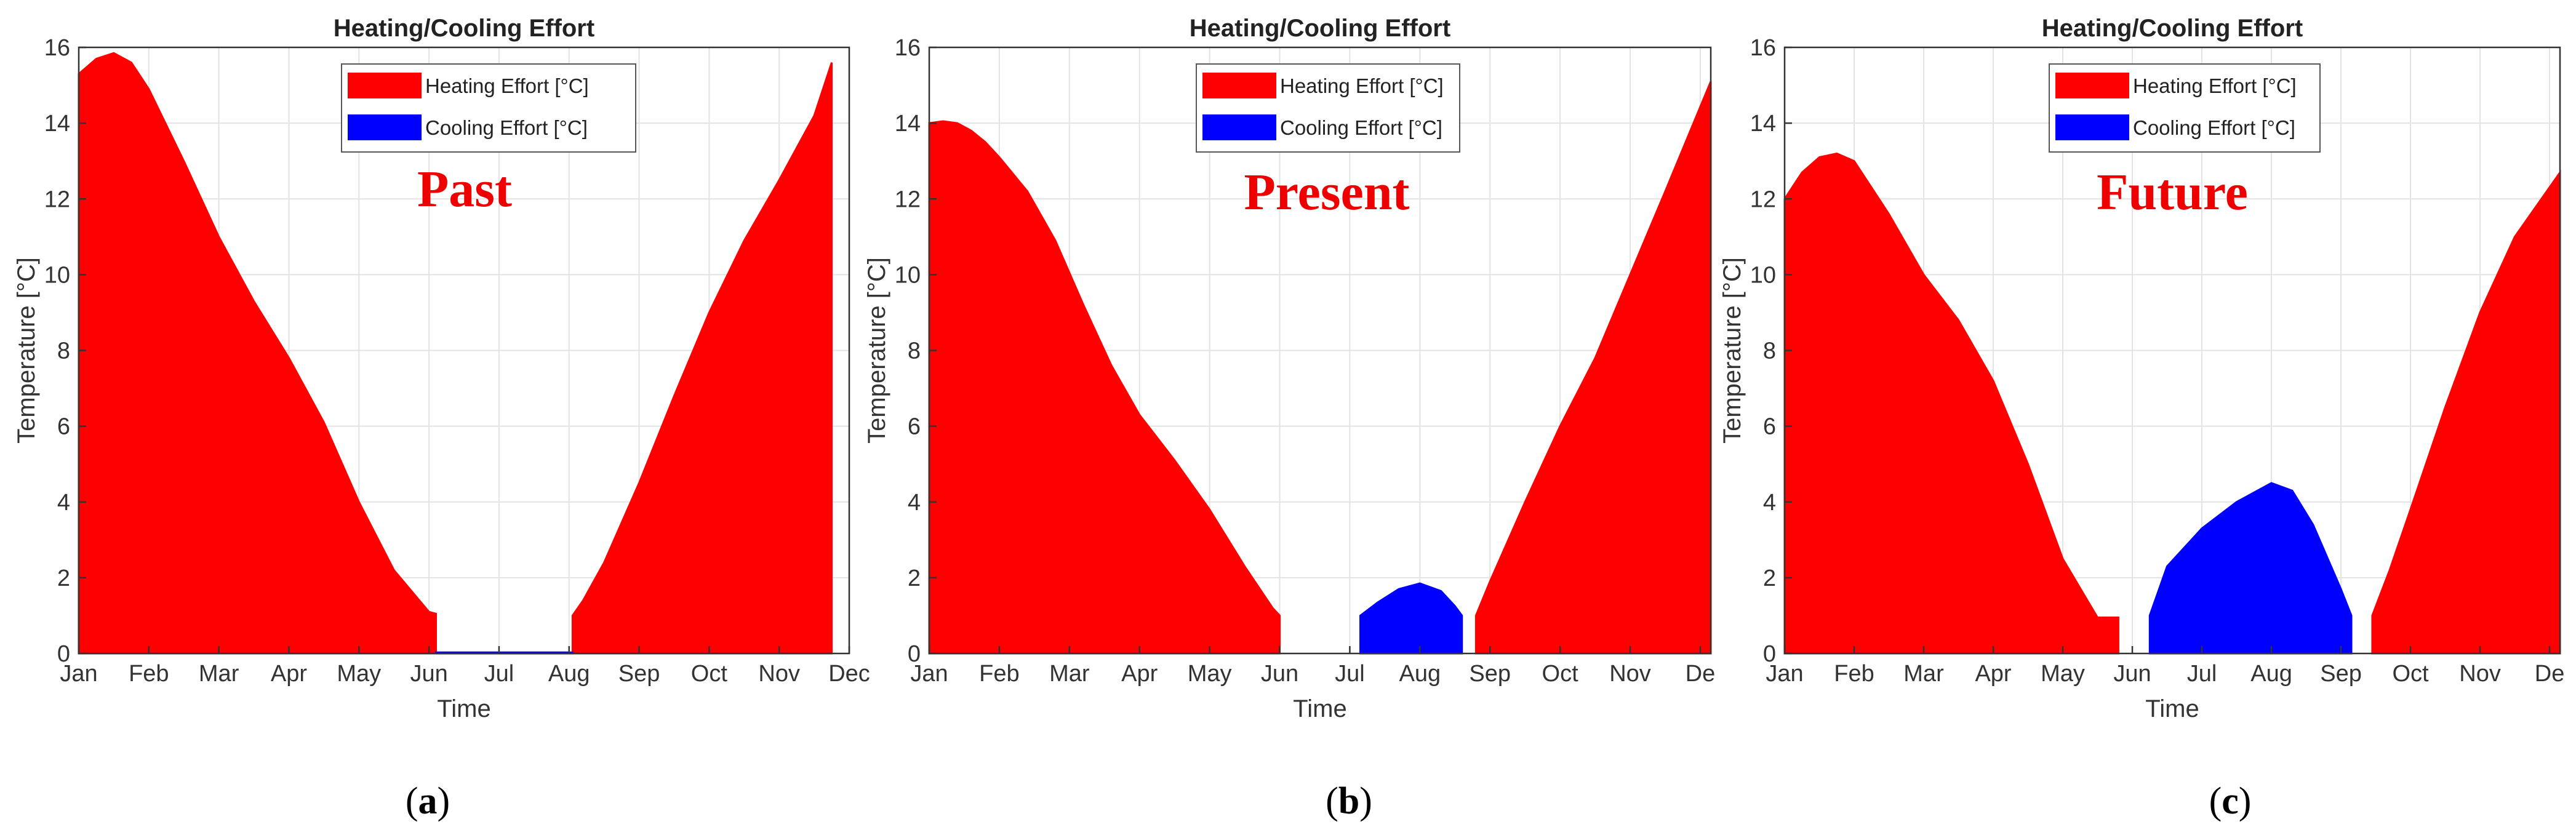  What do you see at coordinates (849, 674) in the screenshot?
I see `x-tick-label: Dec` at bounding box center [849, 674].